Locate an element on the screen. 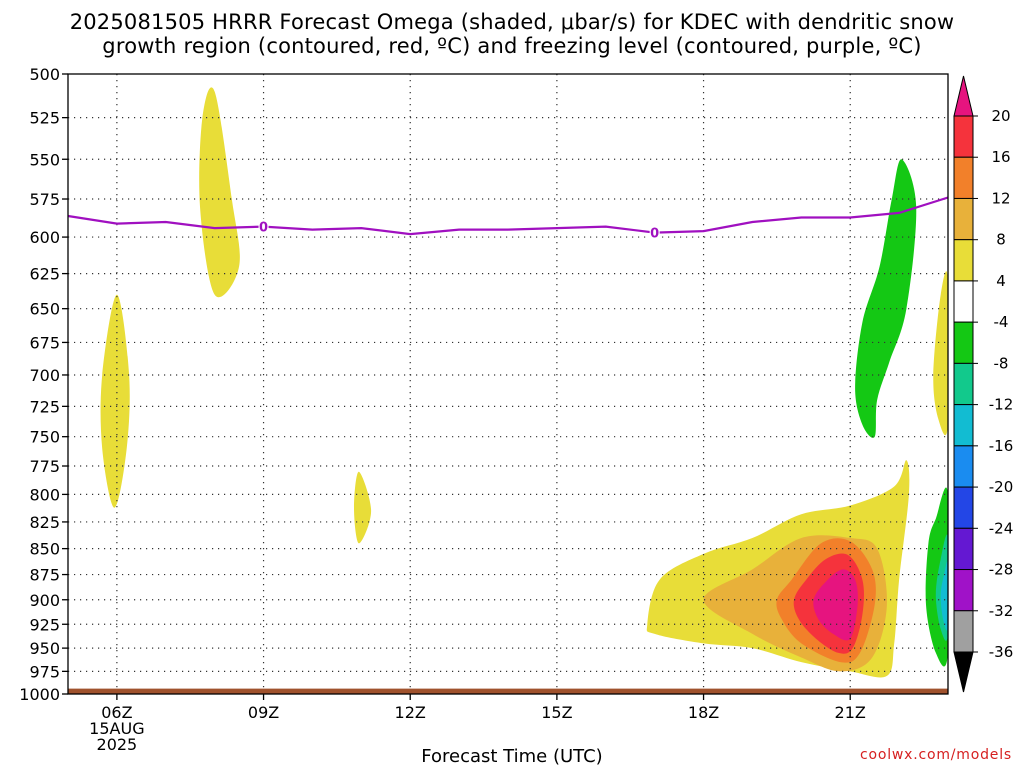  x-tick-label-18Z: 18Z is located at coordinates (703, 712).